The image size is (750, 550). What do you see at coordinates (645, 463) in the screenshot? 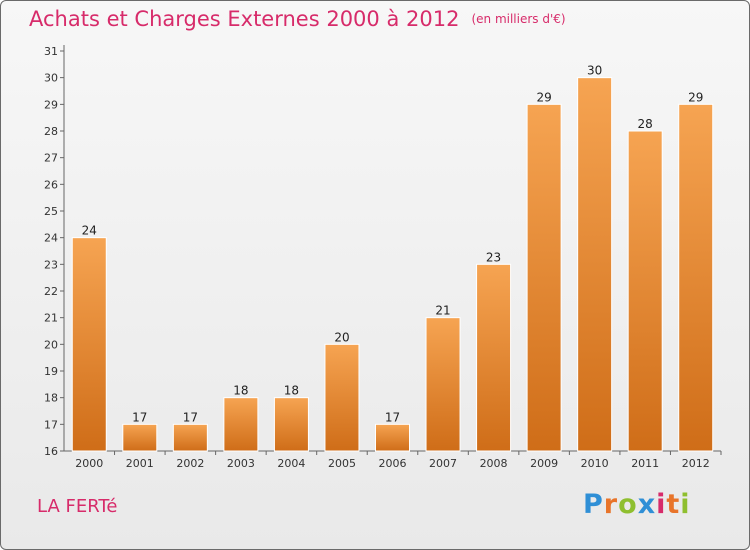
I see `x-tick-label: 2011` at bounding box center [645, 463].